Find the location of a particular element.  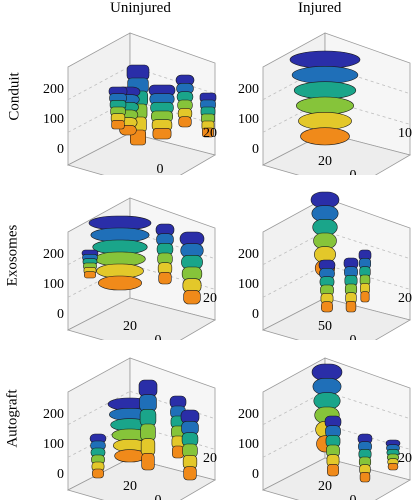

row-title-exosomes: Exosomes is located at coordinates (12, 255).